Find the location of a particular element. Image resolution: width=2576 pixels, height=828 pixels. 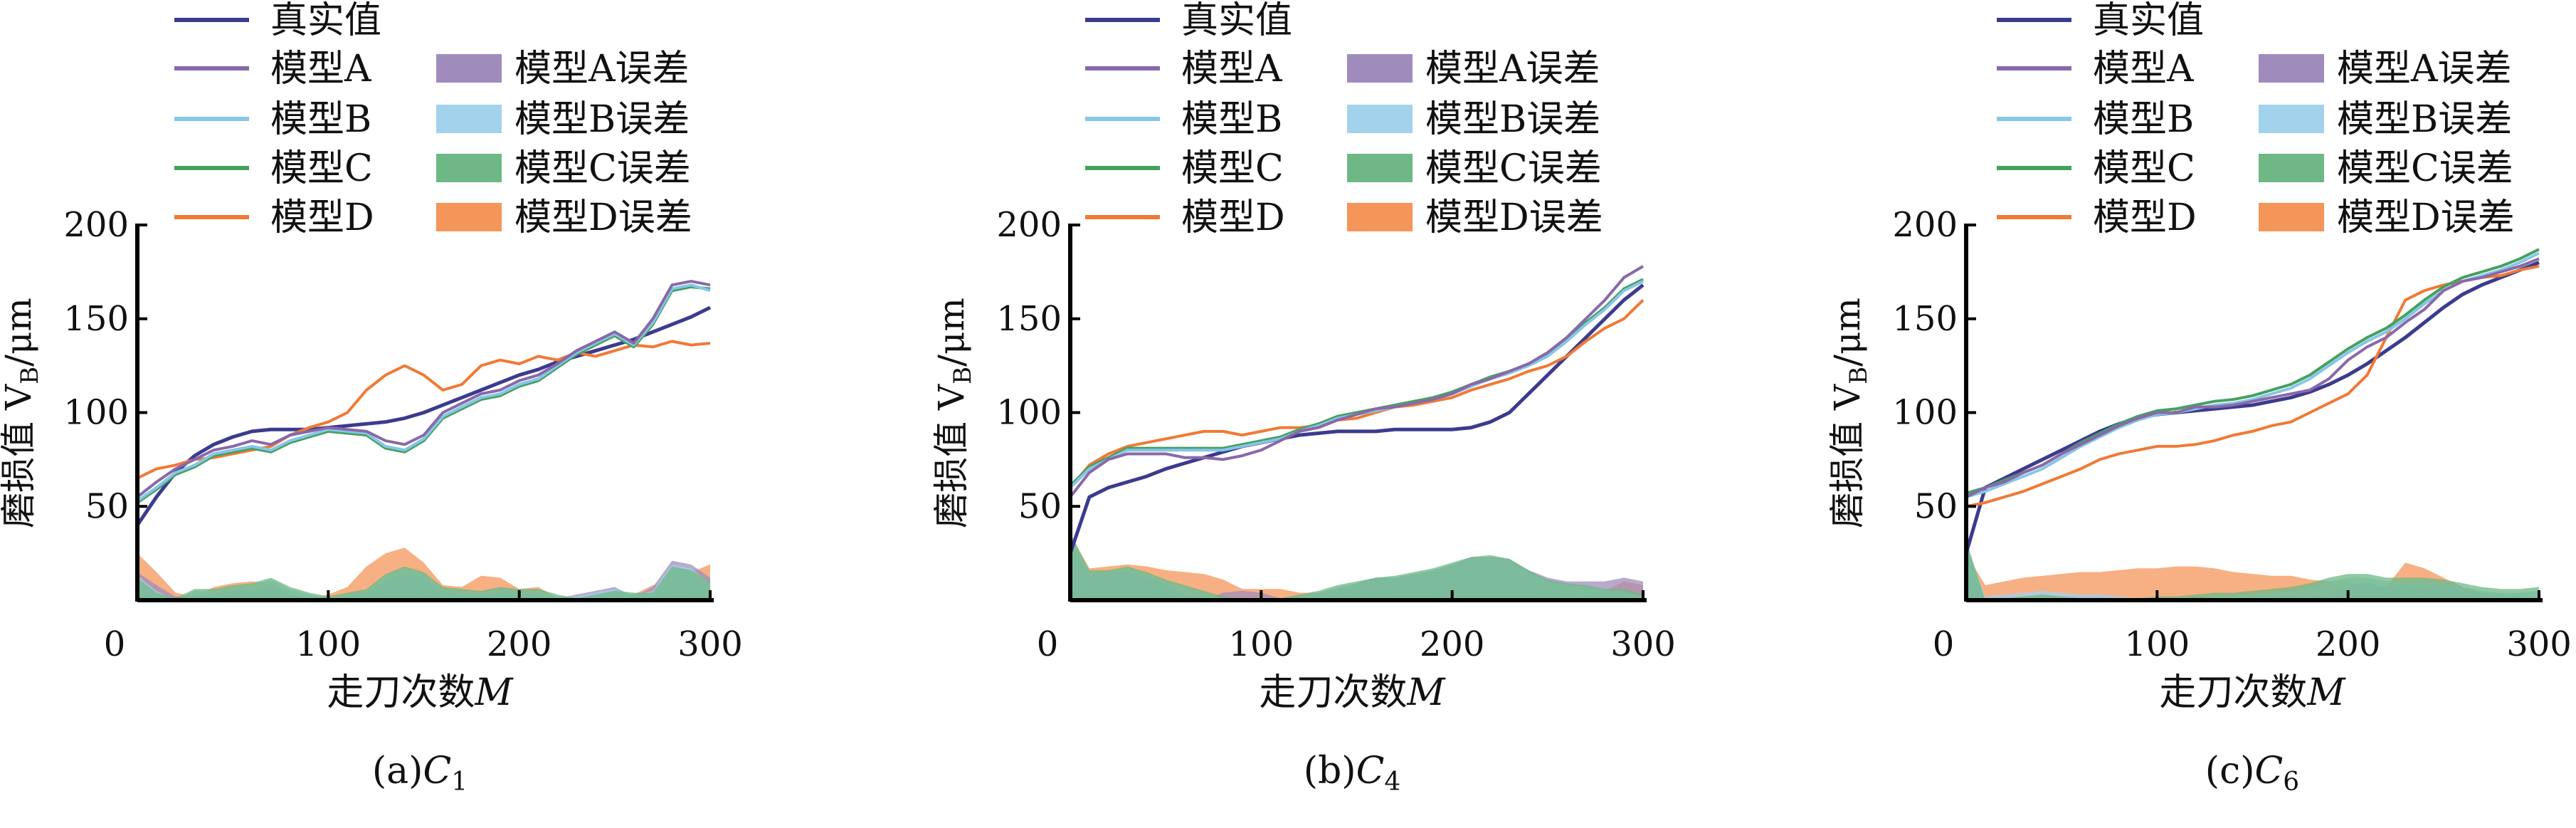

subplot-caption: (c)C6 is located at coordinates (2252, 773).